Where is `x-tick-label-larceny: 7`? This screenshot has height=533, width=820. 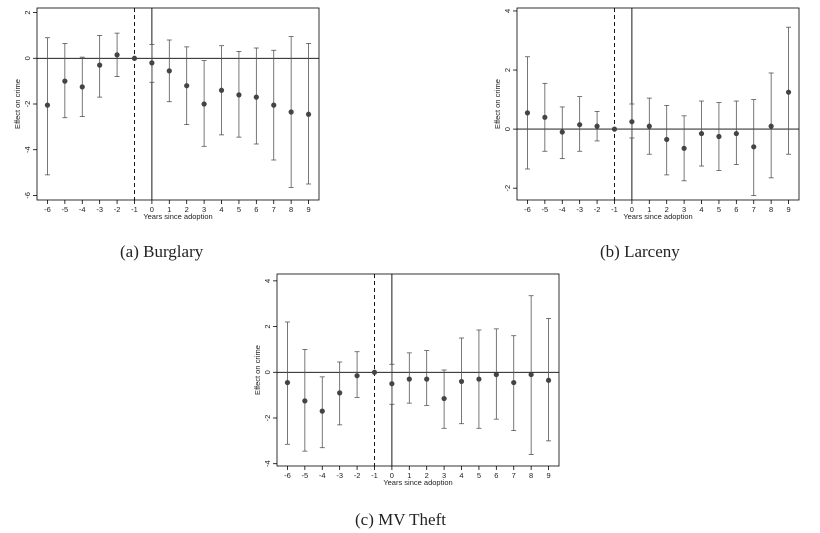
x-tick-label-larceny: 7 is located at coordinates (754, 209).